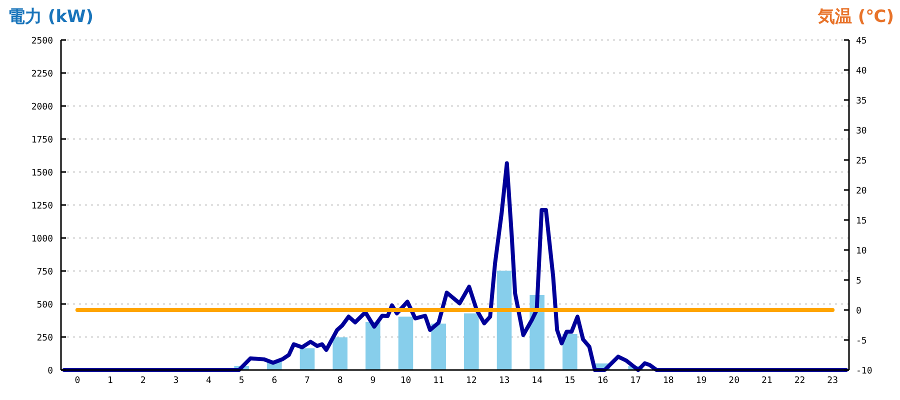 This screenshot has height=400, width=900. I want to click on y-tick-label: 1250, so click(42, 207).